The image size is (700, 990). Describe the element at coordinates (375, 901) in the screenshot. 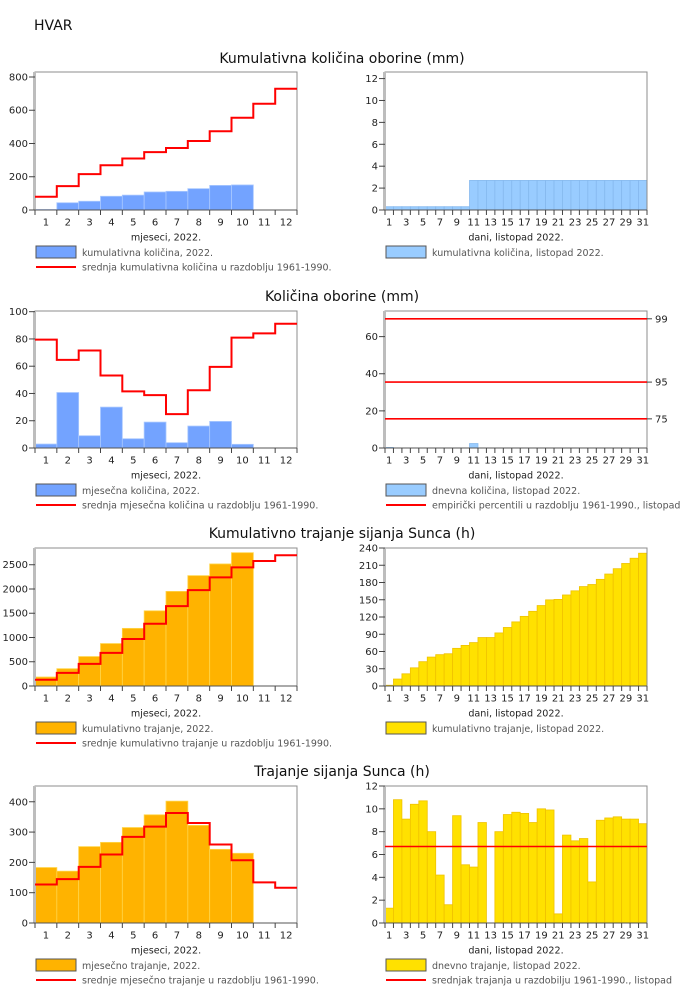

I see `y-tick-label: 2` at that location.